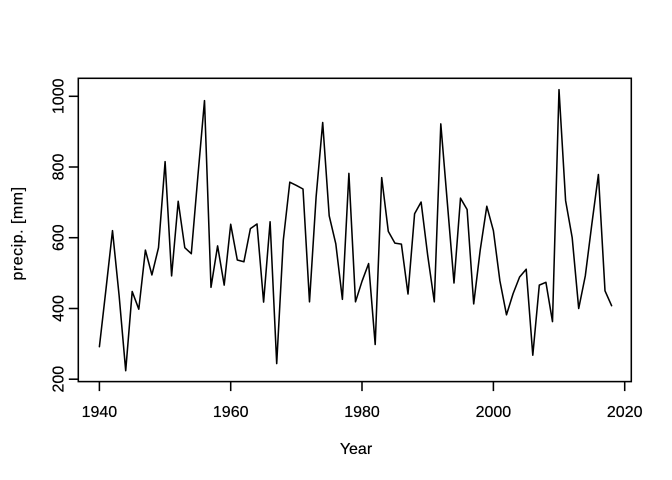  I want to click on svg-text: precip. [mm], so click(18, 233).